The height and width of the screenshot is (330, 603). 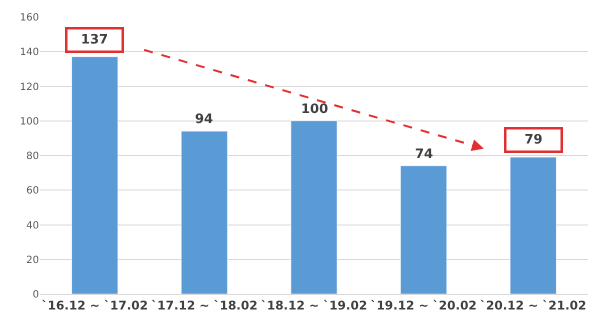 I want to click on y-tick-label: 80, so click(x=32, y=156).